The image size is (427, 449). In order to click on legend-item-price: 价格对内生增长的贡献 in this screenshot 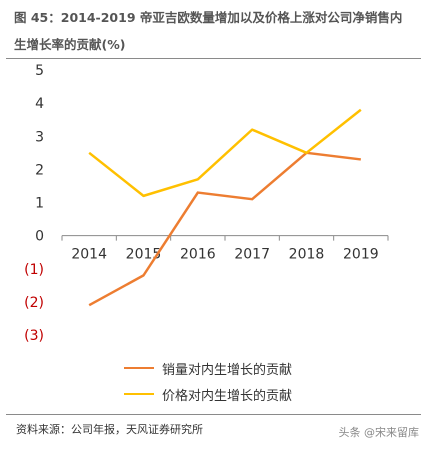, I will do `click(208, 394)`.